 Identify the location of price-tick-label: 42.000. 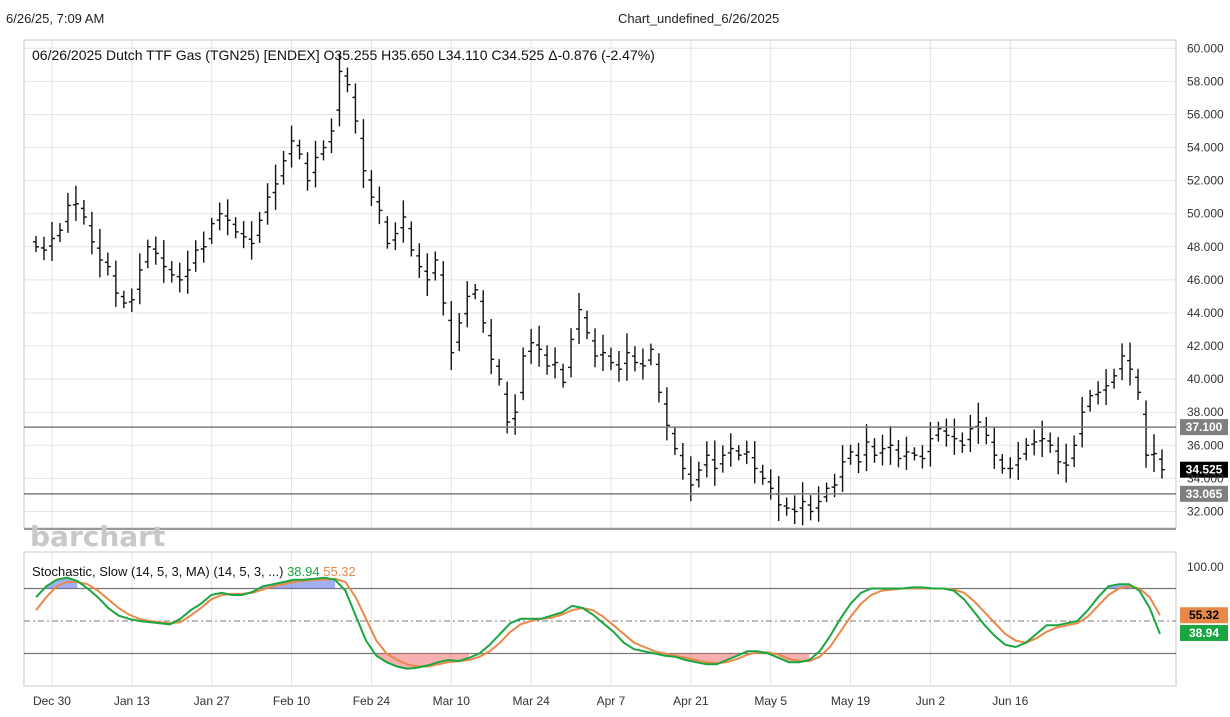
(1205, 346).